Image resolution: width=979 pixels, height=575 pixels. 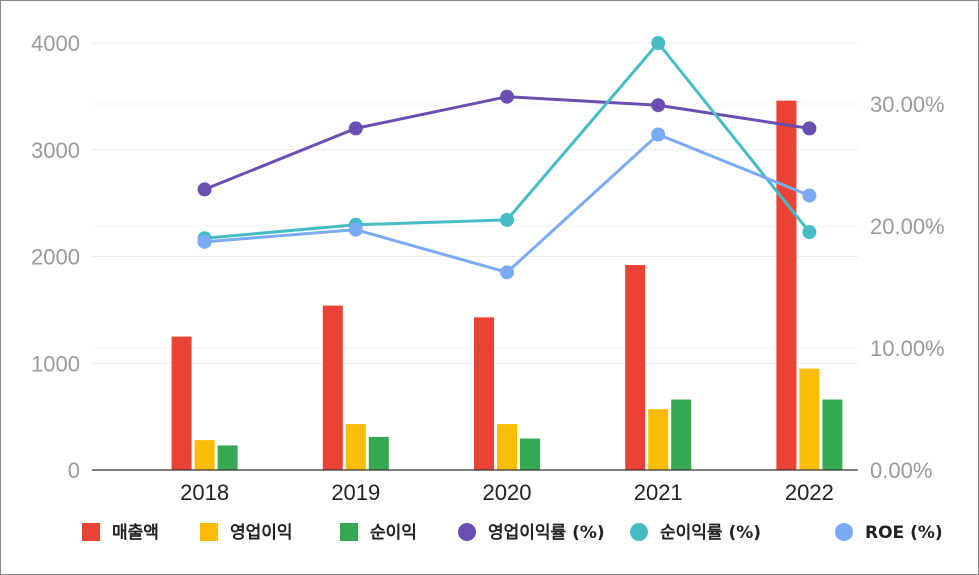 What do you see at coordinates (658, 134) in the screenshot?
I see `point-ROE (%)-2021` at bounding box center [658, 134].